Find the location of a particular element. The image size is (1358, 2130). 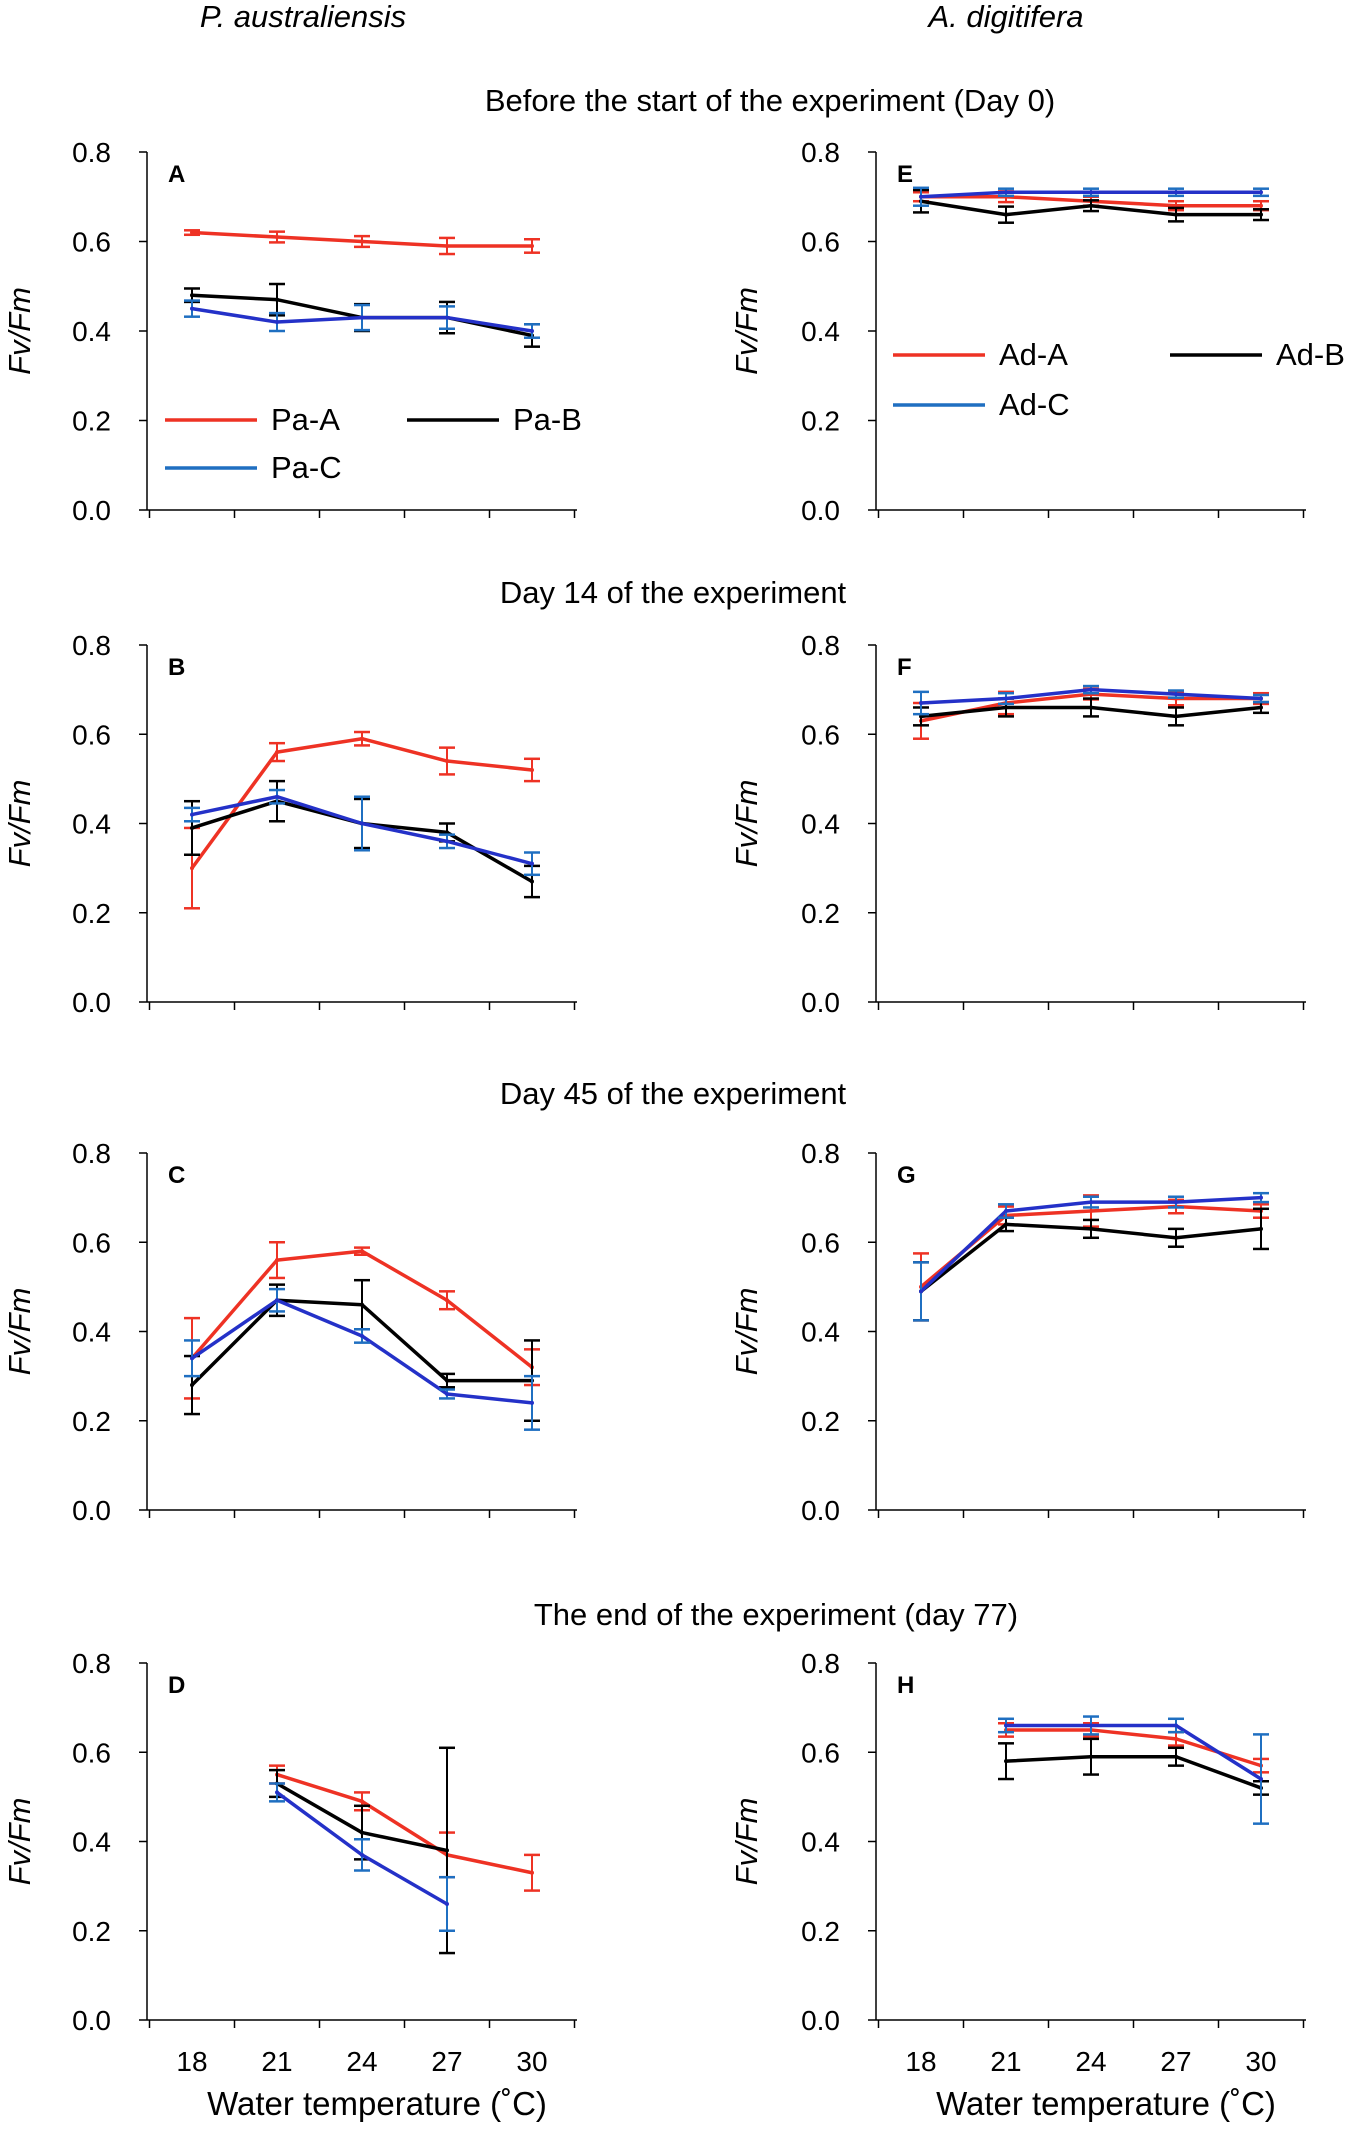

section-title-day77: The end of the experiment (day 77) is located at coordinates (776, 1614).